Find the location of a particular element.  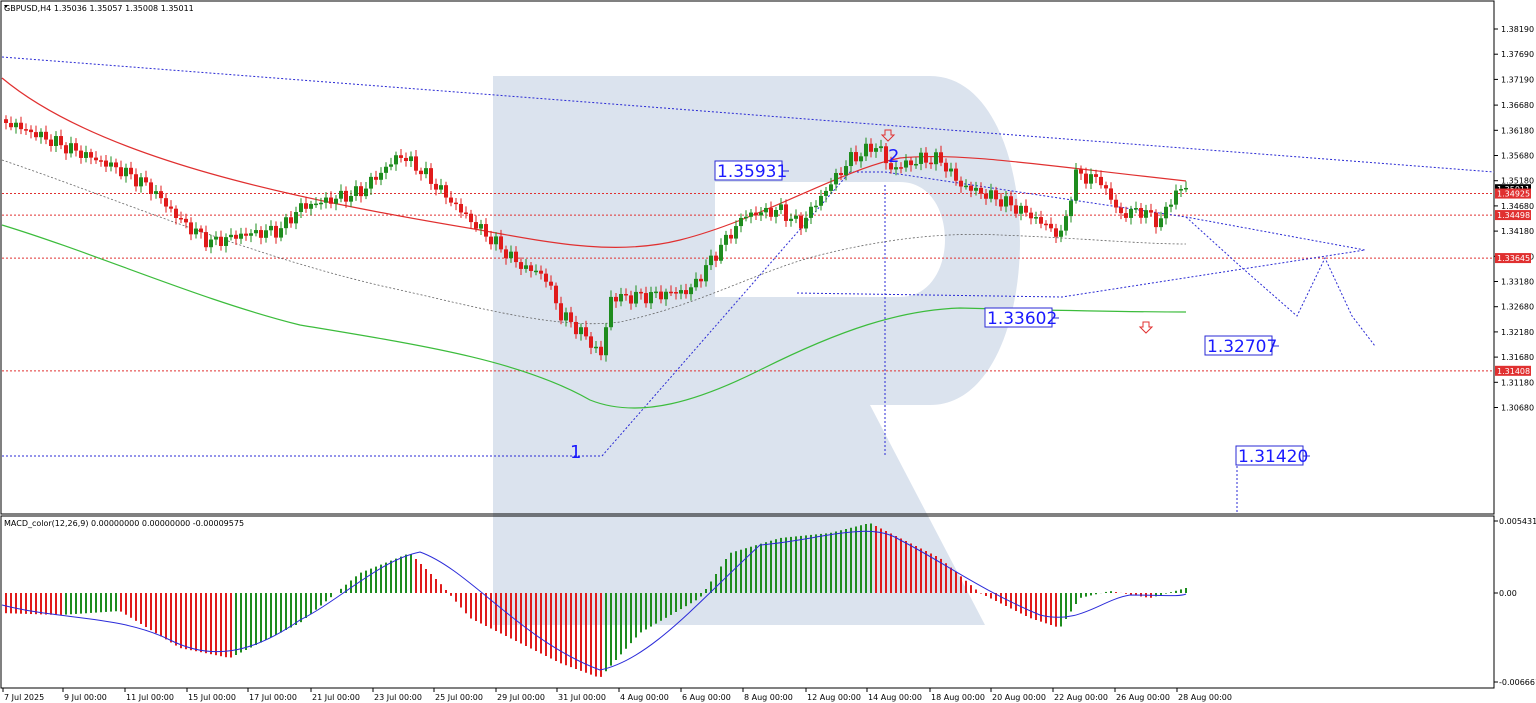

price-tick-label: 1.37190 is located at coordinates (1517, 79).